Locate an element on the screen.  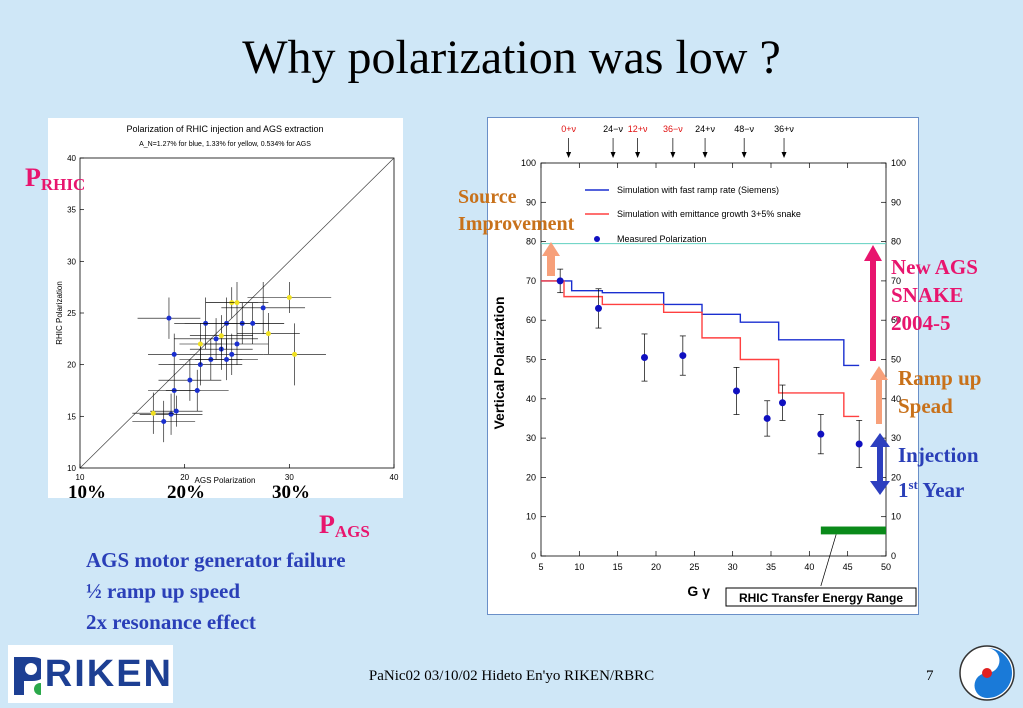
p-ags-label: PAGS is located at coordinates (344, 526).